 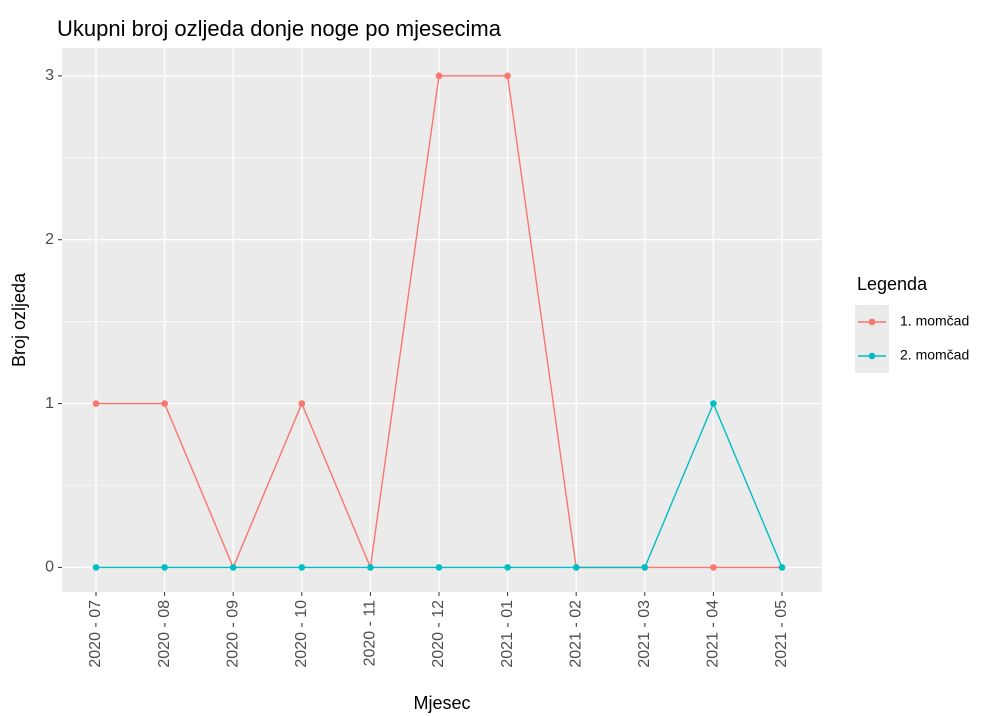 I want to click on x-tick-label: 2020 - 10, so click(x=301, y=634).